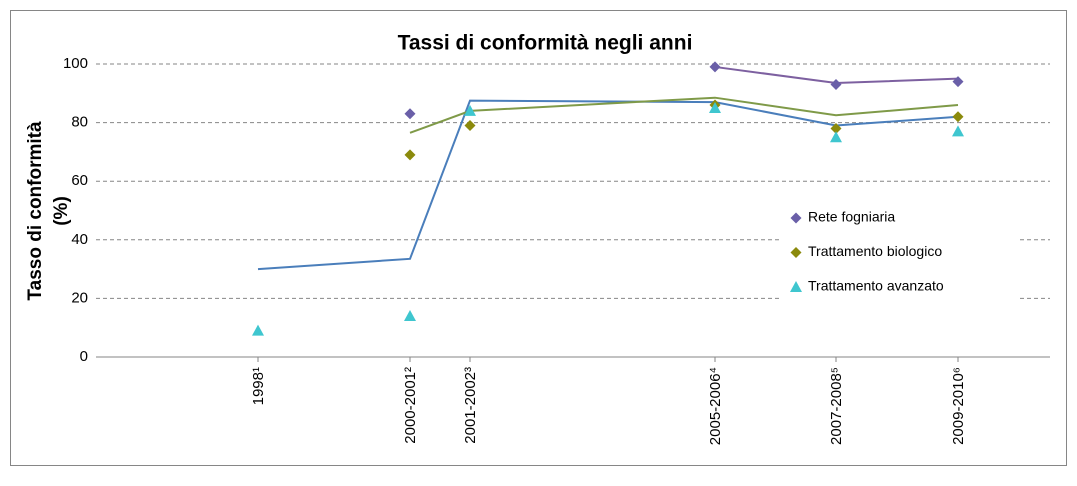 This screenshot has height=486, width=1077. Describe the element at coordinates (836, 406) in the screenshot. I see `x-tick-label: 2007-2008⁵` at that location.